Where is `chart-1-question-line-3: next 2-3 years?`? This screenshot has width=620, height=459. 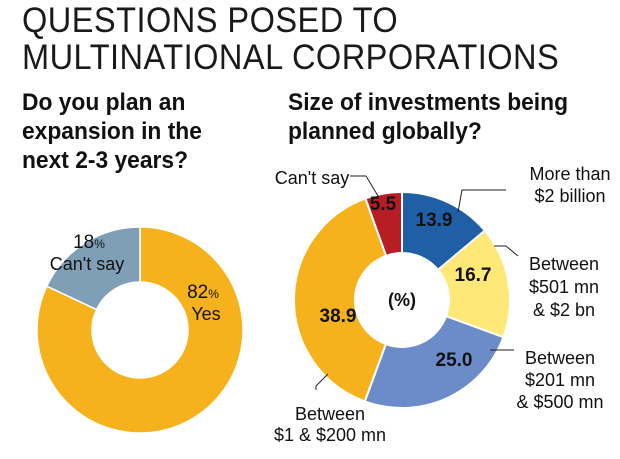 chart-1-question-line-3: next 2-3 years? is located at coordinates (105, 160).